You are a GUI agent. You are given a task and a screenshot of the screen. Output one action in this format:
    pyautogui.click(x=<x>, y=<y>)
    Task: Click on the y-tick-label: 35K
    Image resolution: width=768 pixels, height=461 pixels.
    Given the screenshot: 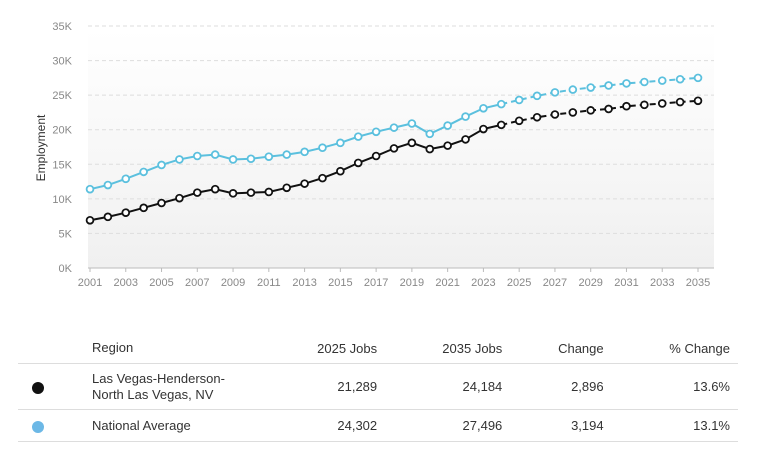 What is the action you would take?
    pyautogui.click(x=62, y=27)
    